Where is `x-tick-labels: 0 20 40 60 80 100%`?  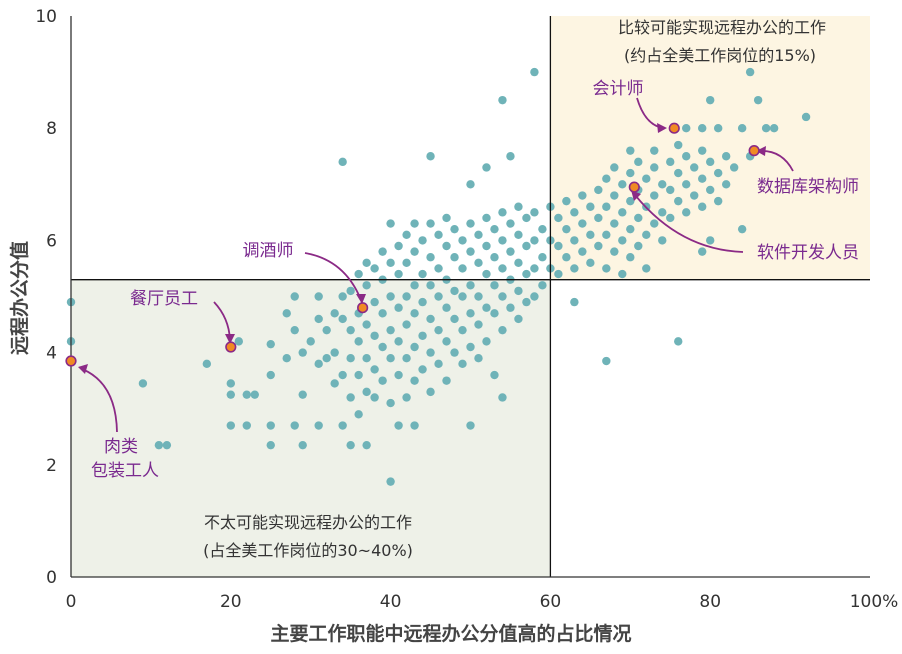 x-tick-labels: 0 20 40 60 80 100% is located at coordinates (482, 602).